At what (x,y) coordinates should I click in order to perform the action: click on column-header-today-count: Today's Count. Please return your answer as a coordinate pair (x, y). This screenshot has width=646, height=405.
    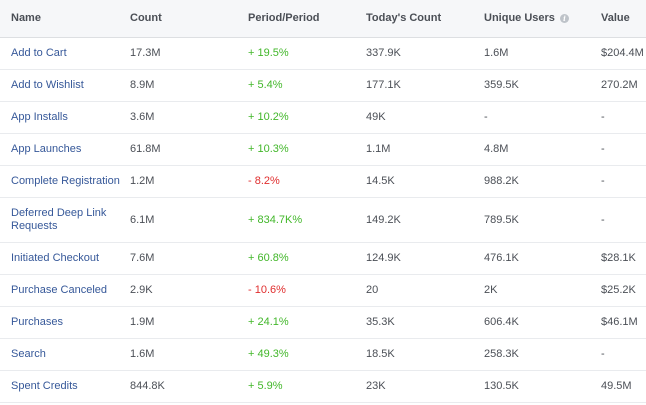
    Looking at the image, I should click on (404, 18).